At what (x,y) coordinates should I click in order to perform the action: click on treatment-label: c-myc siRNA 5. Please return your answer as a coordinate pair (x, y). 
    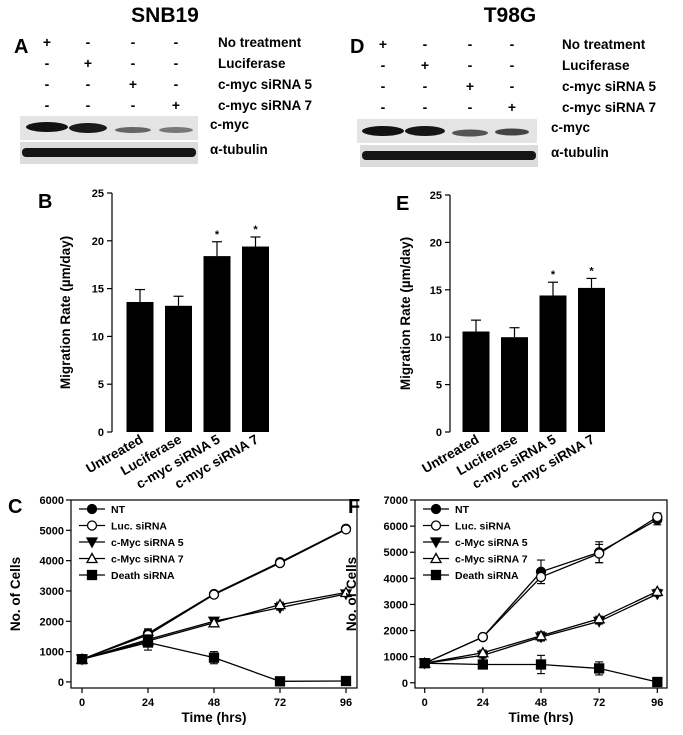
    Looking at the image, I should click on (609, 86).